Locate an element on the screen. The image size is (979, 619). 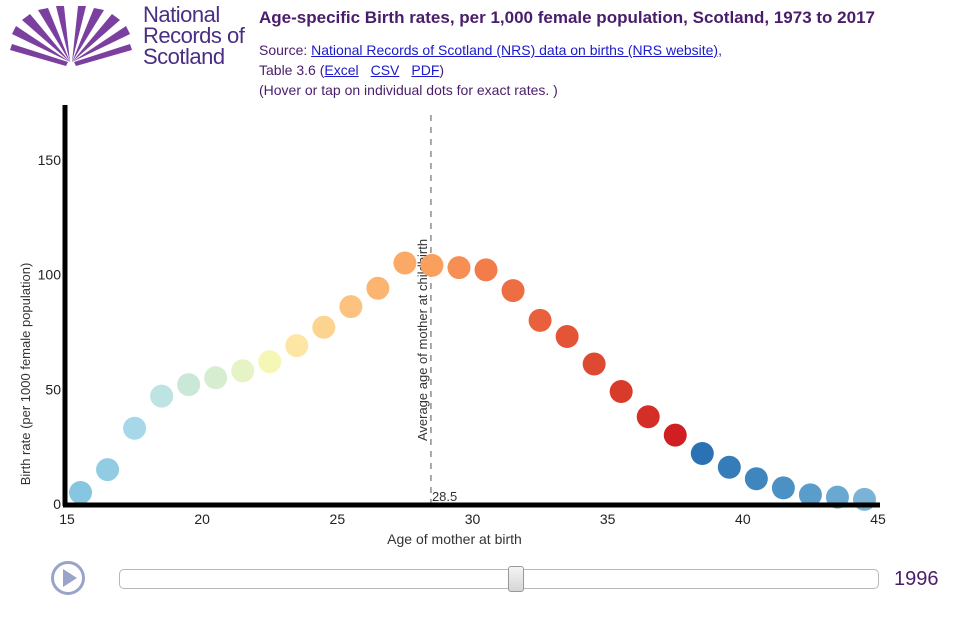
play-button is located at coordinates (68, 578).